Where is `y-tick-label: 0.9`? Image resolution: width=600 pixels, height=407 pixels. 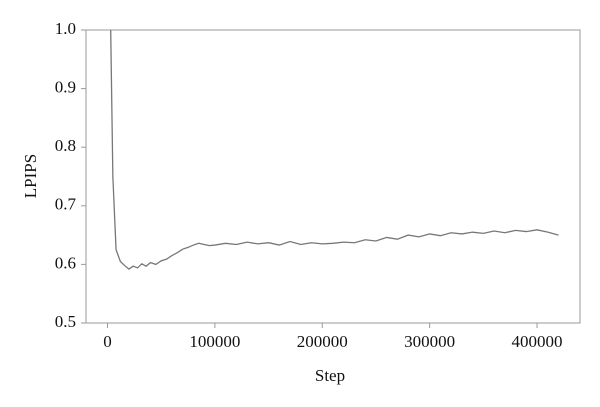 y-tick-label: 0.9 is located at coordinates (65, 87).